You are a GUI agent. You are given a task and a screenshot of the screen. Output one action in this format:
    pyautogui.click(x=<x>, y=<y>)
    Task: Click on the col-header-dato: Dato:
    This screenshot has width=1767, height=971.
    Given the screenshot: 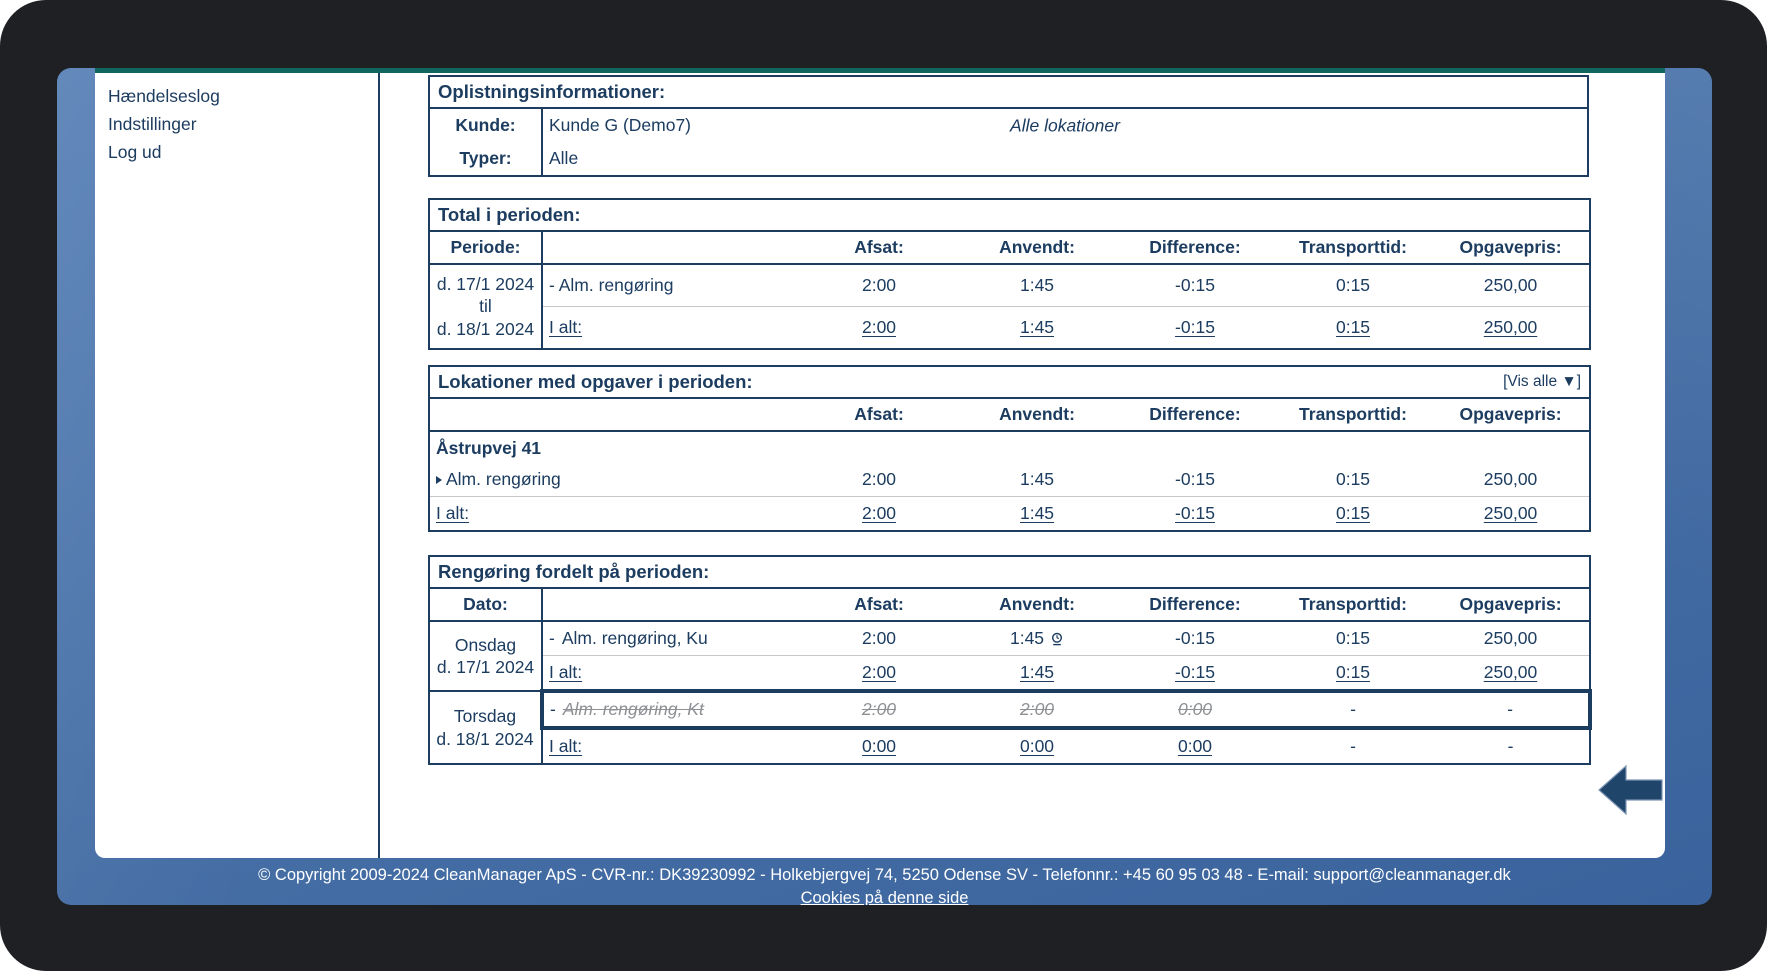 What is the action you would take?
    pyautogui.click(x=486, y=605)
    